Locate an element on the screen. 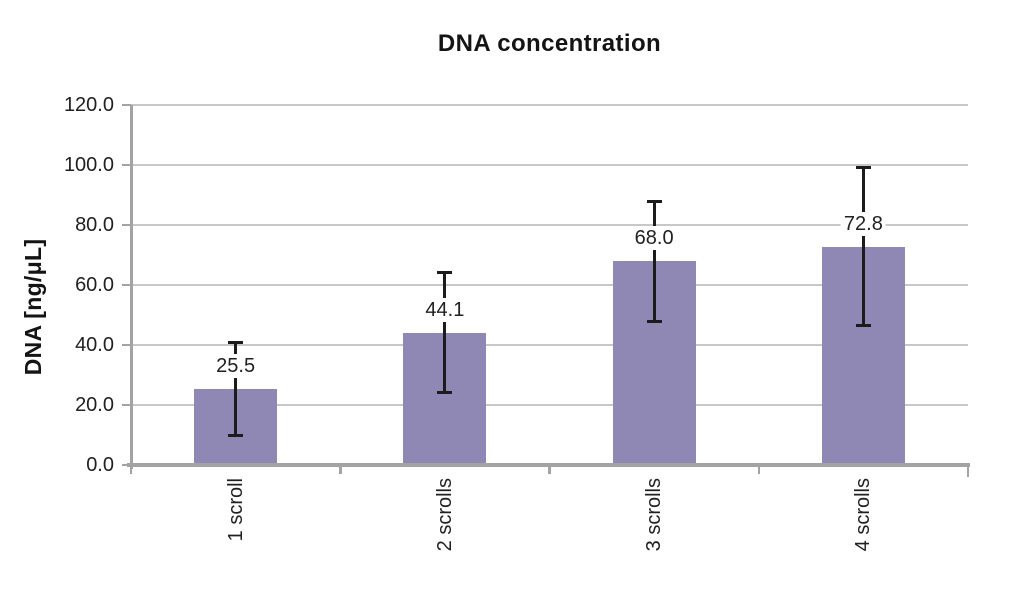 The width and height of the screenshot is (1024, 602). bar-value-label: 68.0 is located at coordinates (654, 238).